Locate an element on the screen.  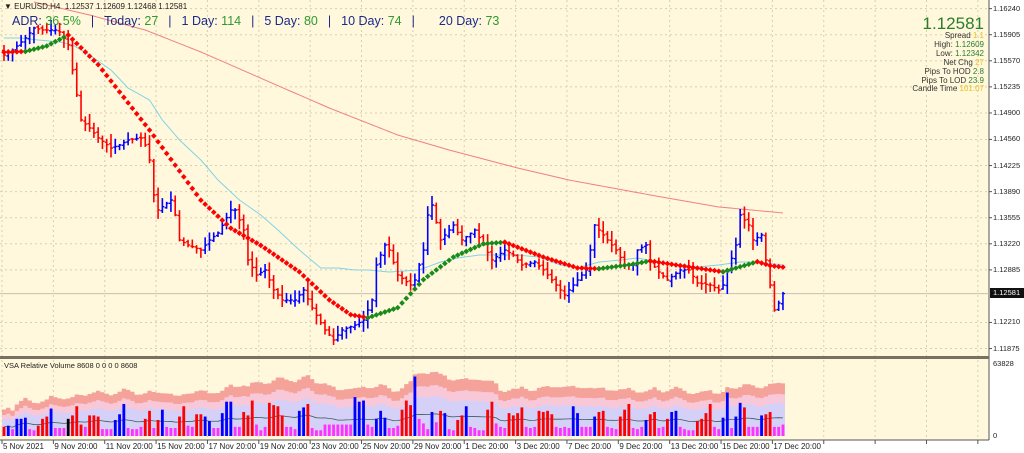
time-tick-label: 19 Nov 20:00 is located at coordinates (283, 446).